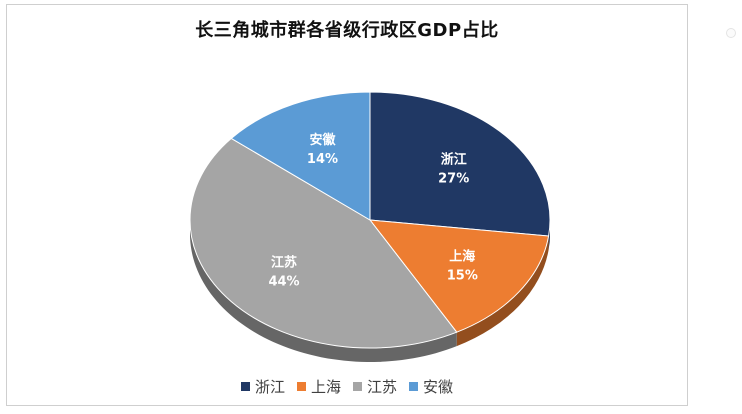  What do you see at coordinates (454, 160) in the screenshot?
I see `slice-label-zhejiang: 浙江` at bounding box center [454, 160].